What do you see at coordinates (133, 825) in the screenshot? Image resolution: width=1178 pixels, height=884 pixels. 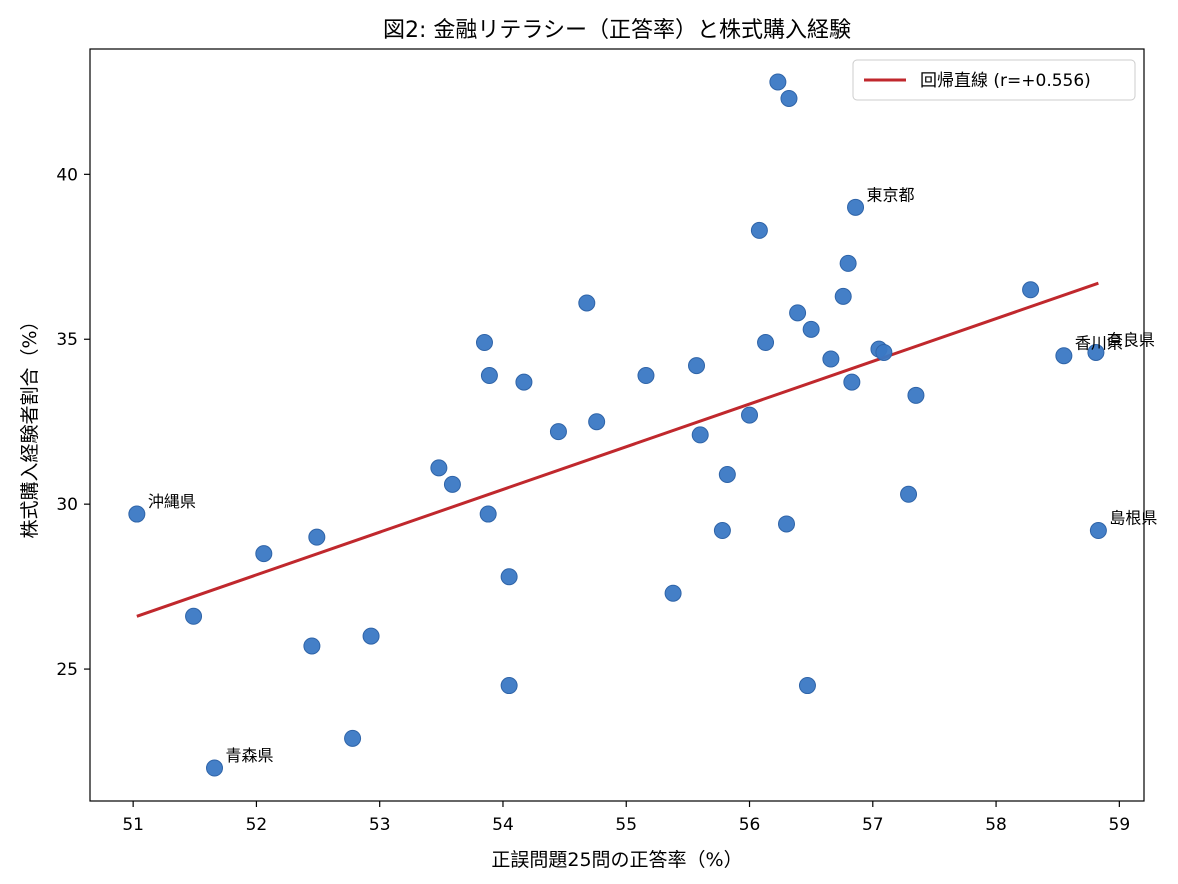 I see `x-tick-label: 51` at bounding box center [133, 825].